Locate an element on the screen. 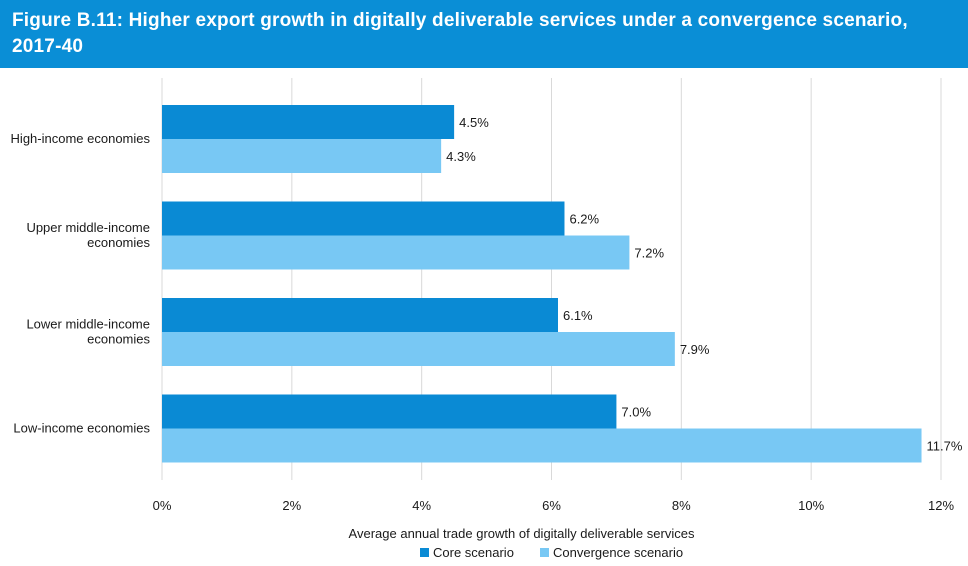 The width and height of the screenshot is (968, 566). data-label: 4.5% is located at coordinates (474, 122).